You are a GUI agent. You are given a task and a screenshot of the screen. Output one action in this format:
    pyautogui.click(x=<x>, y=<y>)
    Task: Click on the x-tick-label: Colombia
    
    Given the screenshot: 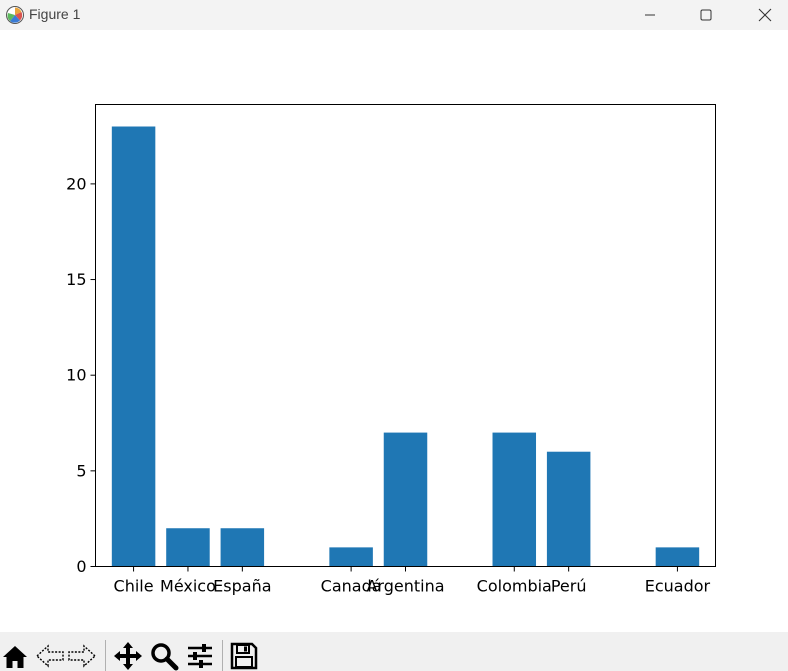 What is the action you would take?
    pyautogui.click(x=514, y=586)
    